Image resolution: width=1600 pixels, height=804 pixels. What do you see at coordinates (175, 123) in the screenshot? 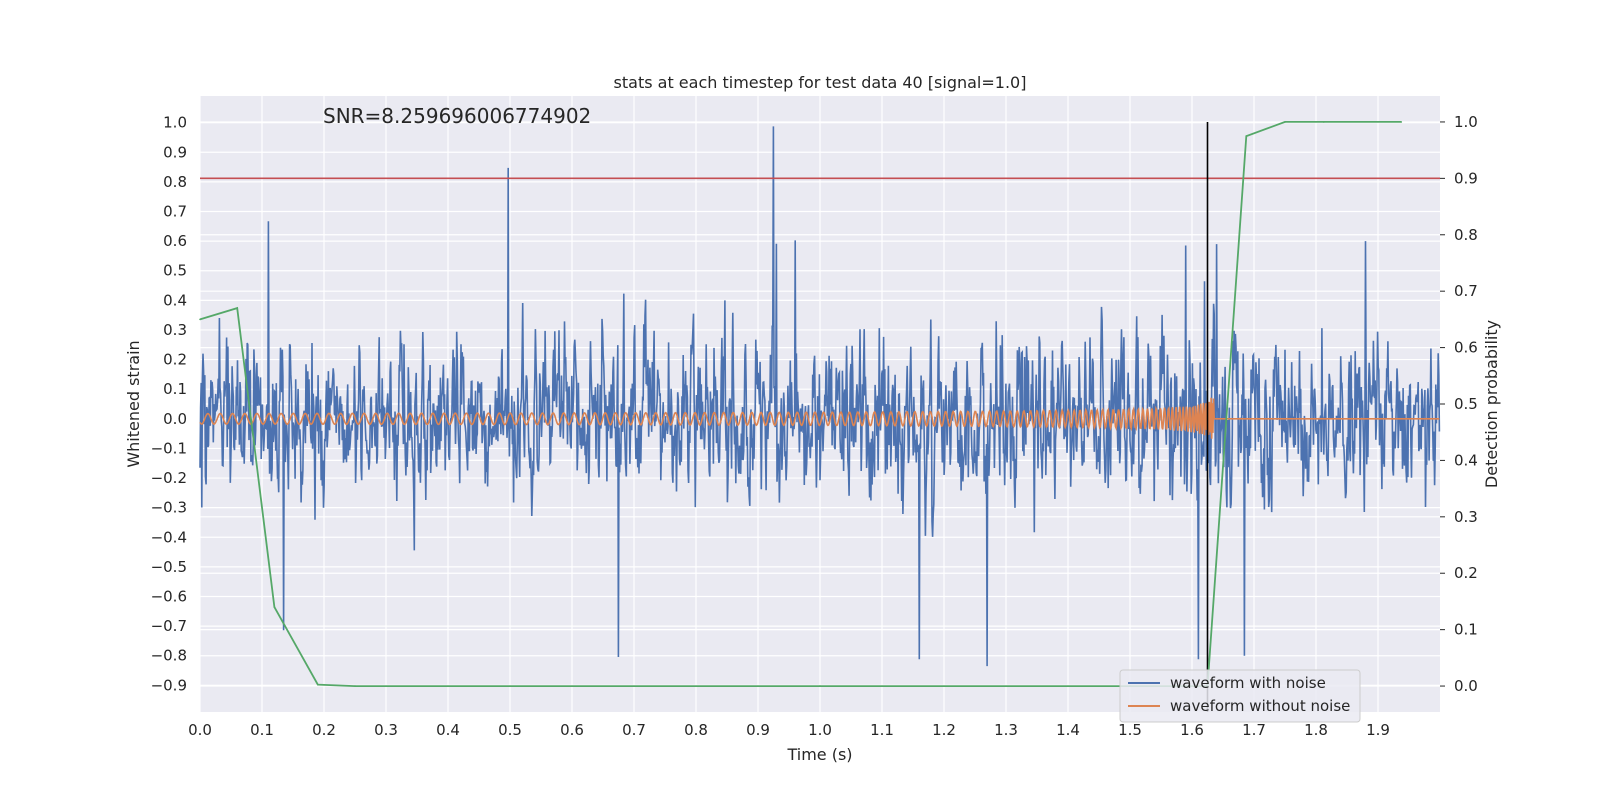
I see `y-tick-label: 1.0` at bounding box center [175, 123].